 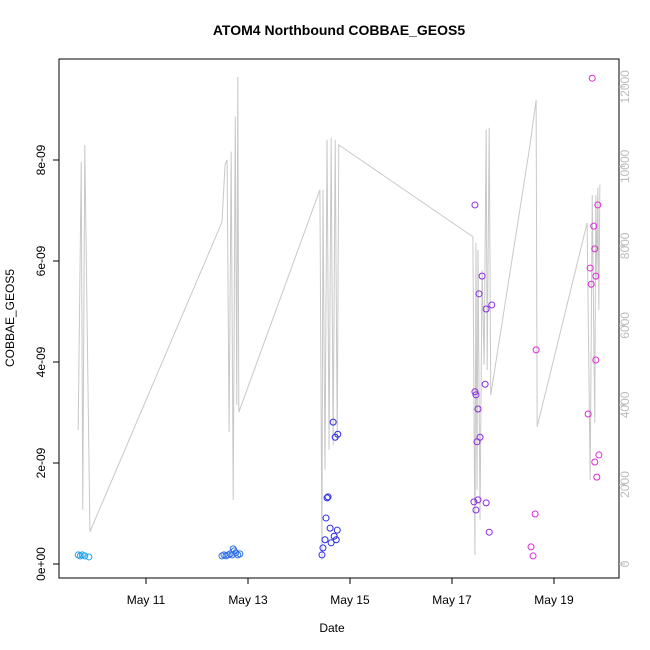 What do you see at coordinates (625, 484) in the screenshot?
I see `y2-tick-label: 2000` at bounding box center [625, 484].